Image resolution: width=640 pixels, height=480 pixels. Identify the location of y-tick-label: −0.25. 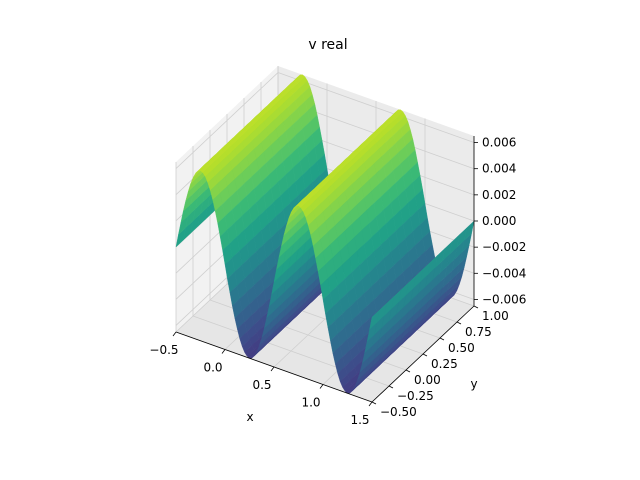
(415, 396).